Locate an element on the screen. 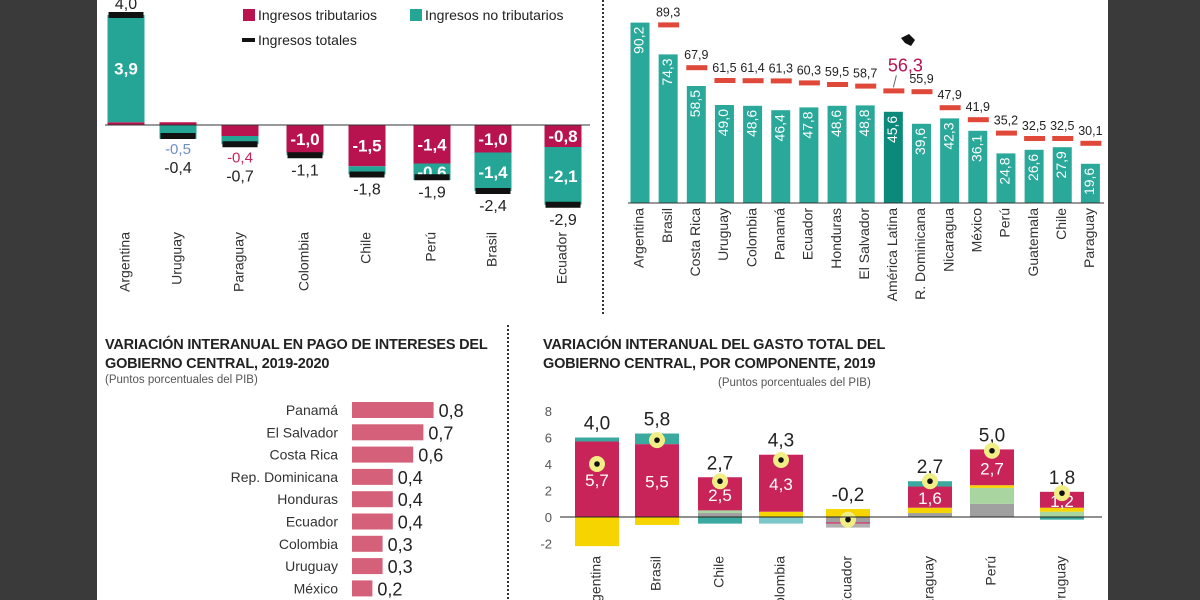 Image resolution: width=1200 pixels, height=600 pixels. dash-value-label: 41,9 is located at coordinates (978, 107).